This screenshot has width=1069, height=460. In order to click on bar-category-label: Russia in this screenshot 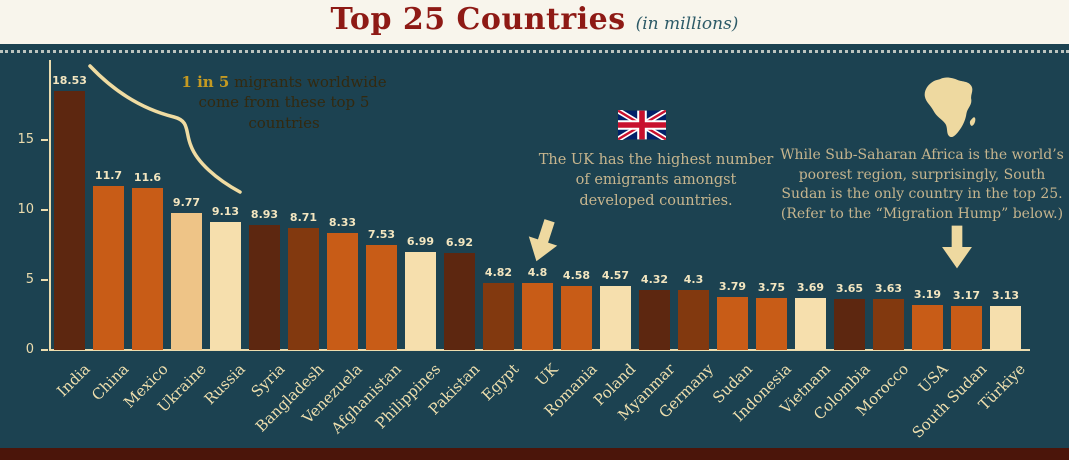, I will do `click(225, 384)`.